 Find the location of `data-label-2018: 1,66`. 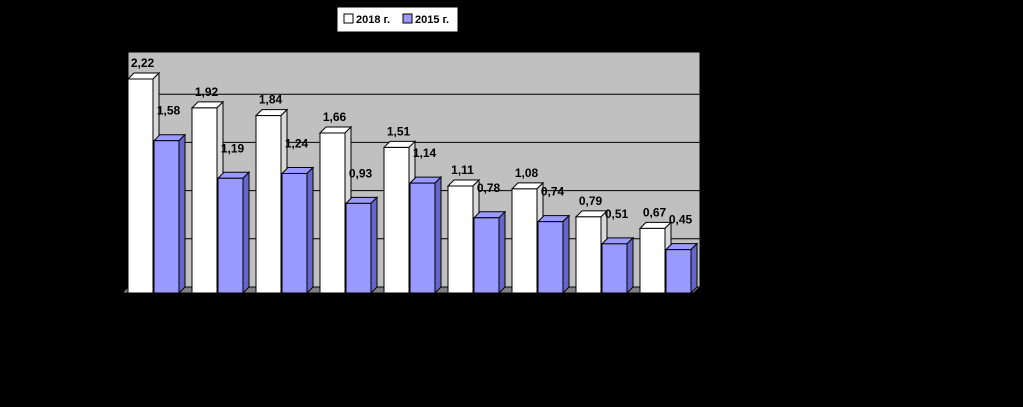

data-label-2018: 1,66 is located at coordinates (335, 117).